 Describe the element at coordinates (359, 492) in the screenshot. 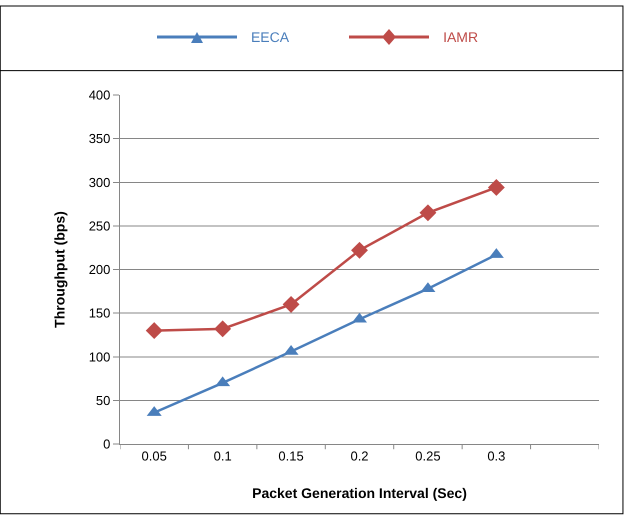

I see `x-axis-title: Packet Generation Interval (Sec)` at that location.